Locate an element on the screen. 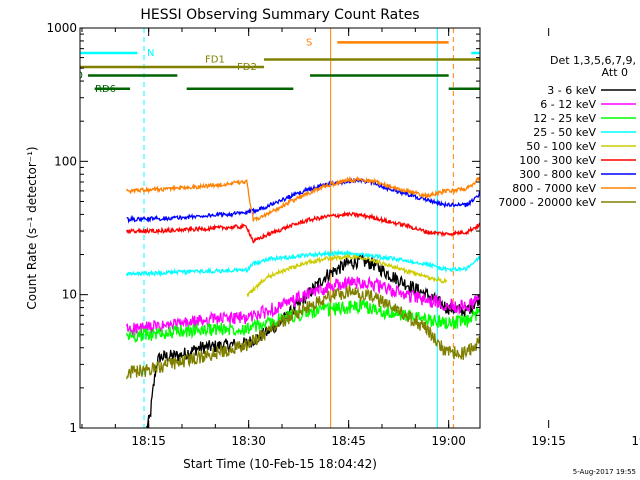 This screenshot has height=480, width=640. legend-label-4: 25 - 50 keV is located at coordinates (564, 132).